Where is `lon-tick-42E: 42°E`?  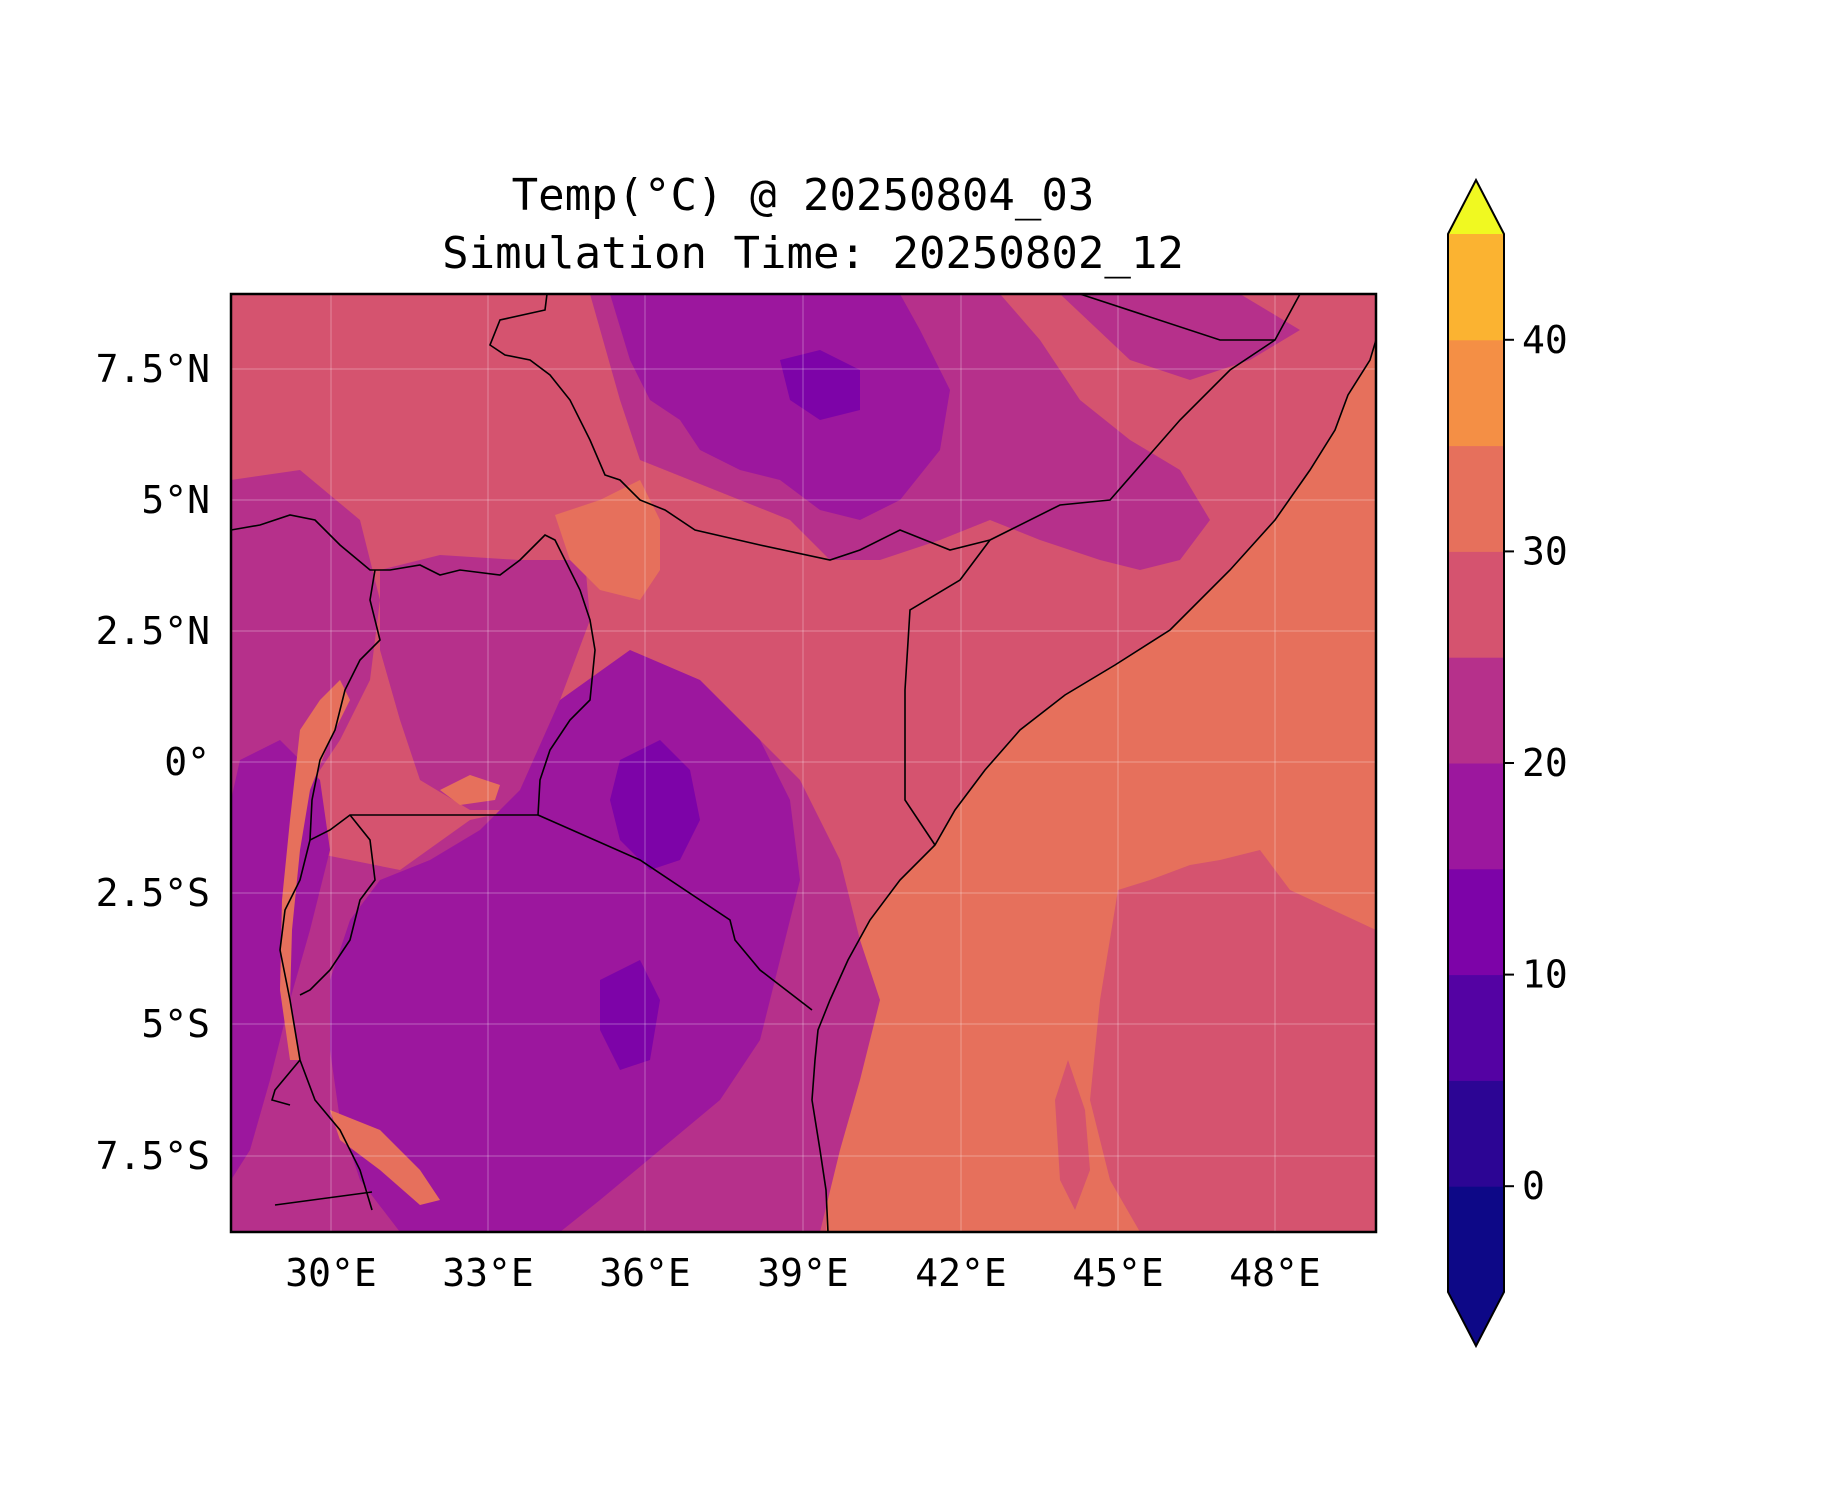 lon-tick-42E: 42°E is located at coordinates (961, 1273).